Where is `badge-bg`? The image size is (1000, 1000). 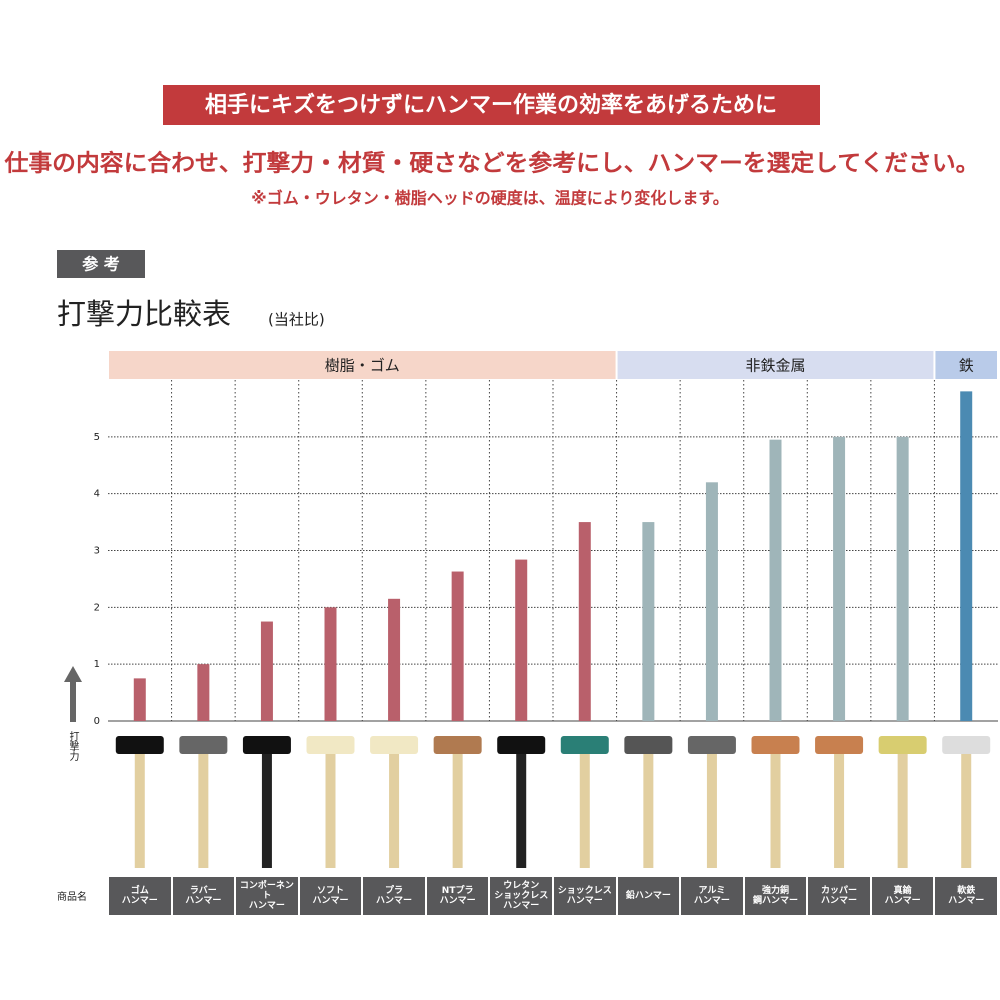 badge-bg is located at coordinates (101, 264).